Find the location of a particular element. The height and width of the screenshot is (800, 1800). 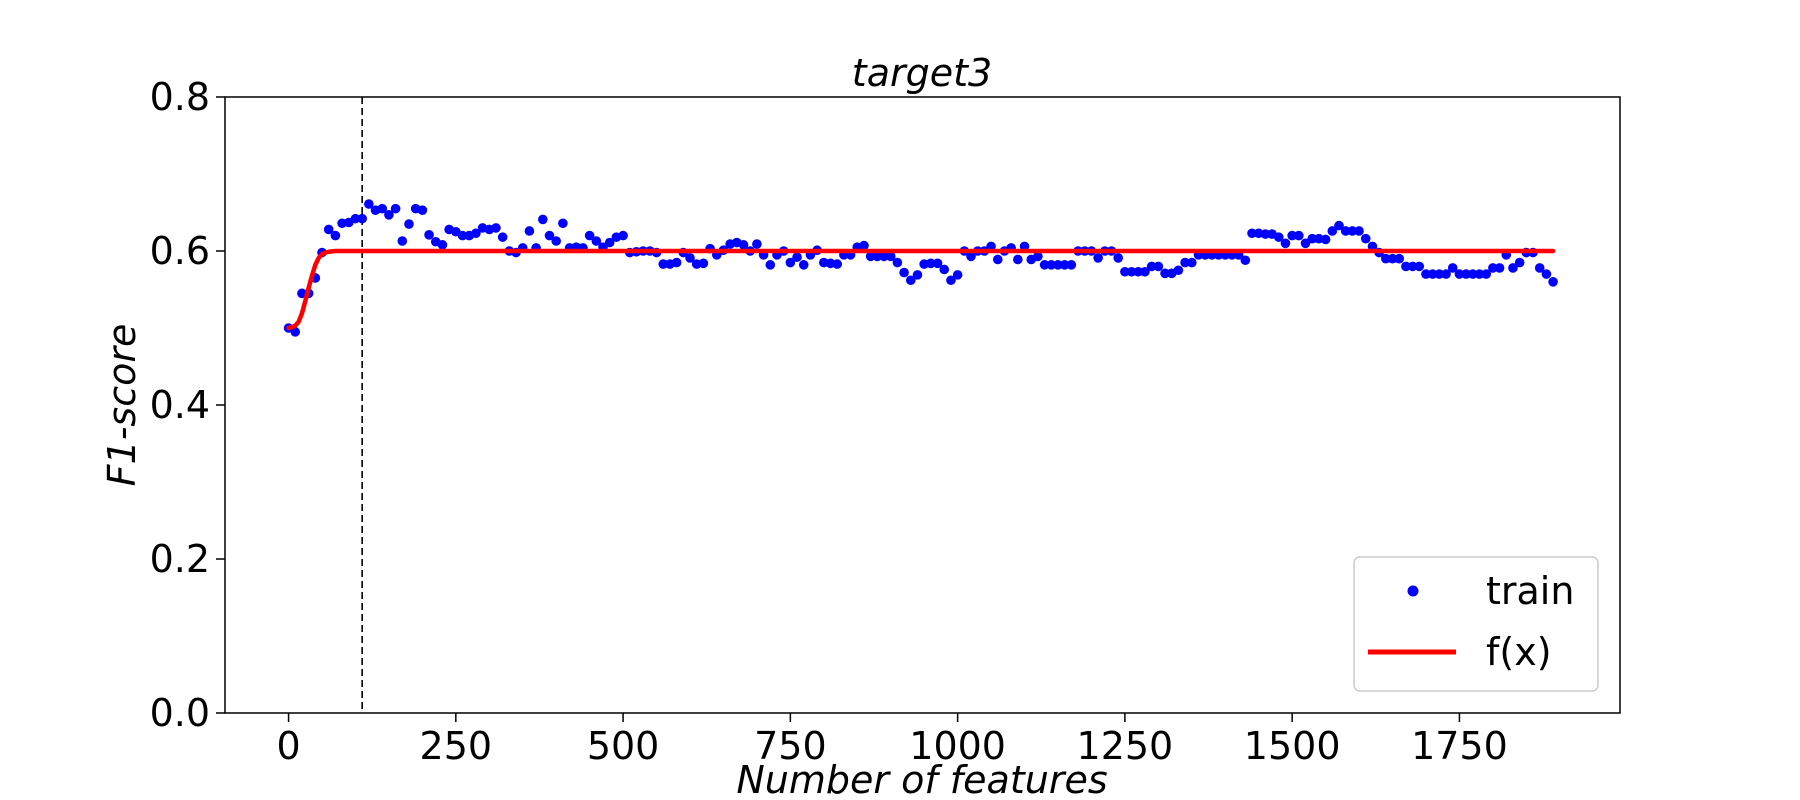

y-axis-title: F1-score is located at coordinates (122, 405).